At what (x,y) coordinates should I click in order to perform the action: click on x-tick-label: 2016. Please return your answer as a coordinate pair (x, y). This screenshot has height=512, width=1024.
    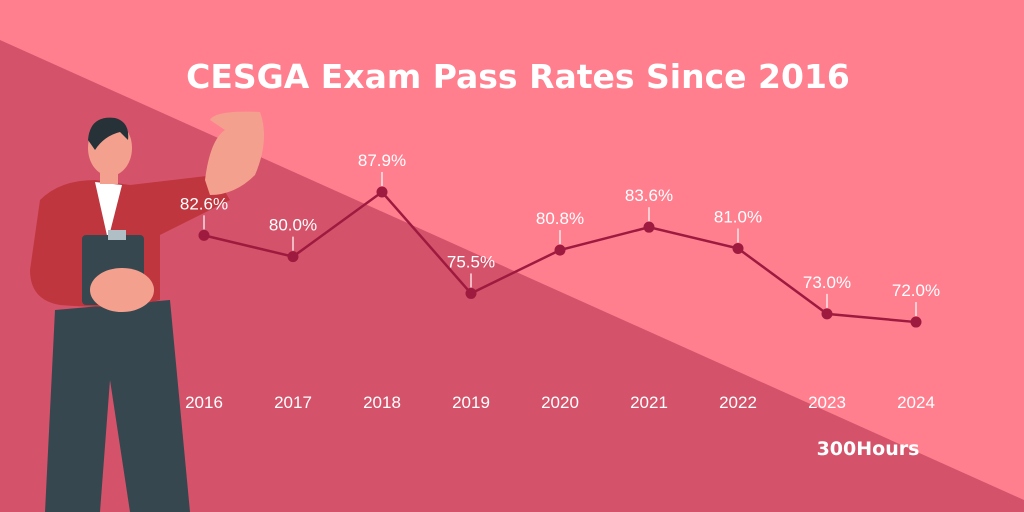
    Looking at the image, I should click on (204, 402).